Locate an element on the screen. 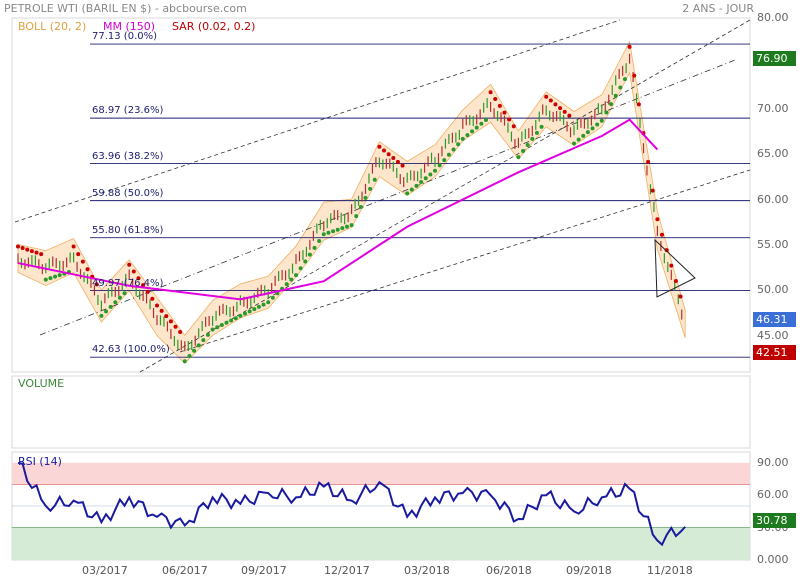 Image resolution: width=800 pixels, height=580 pixels. rsi-polyline is located at coordinates (351, 504).